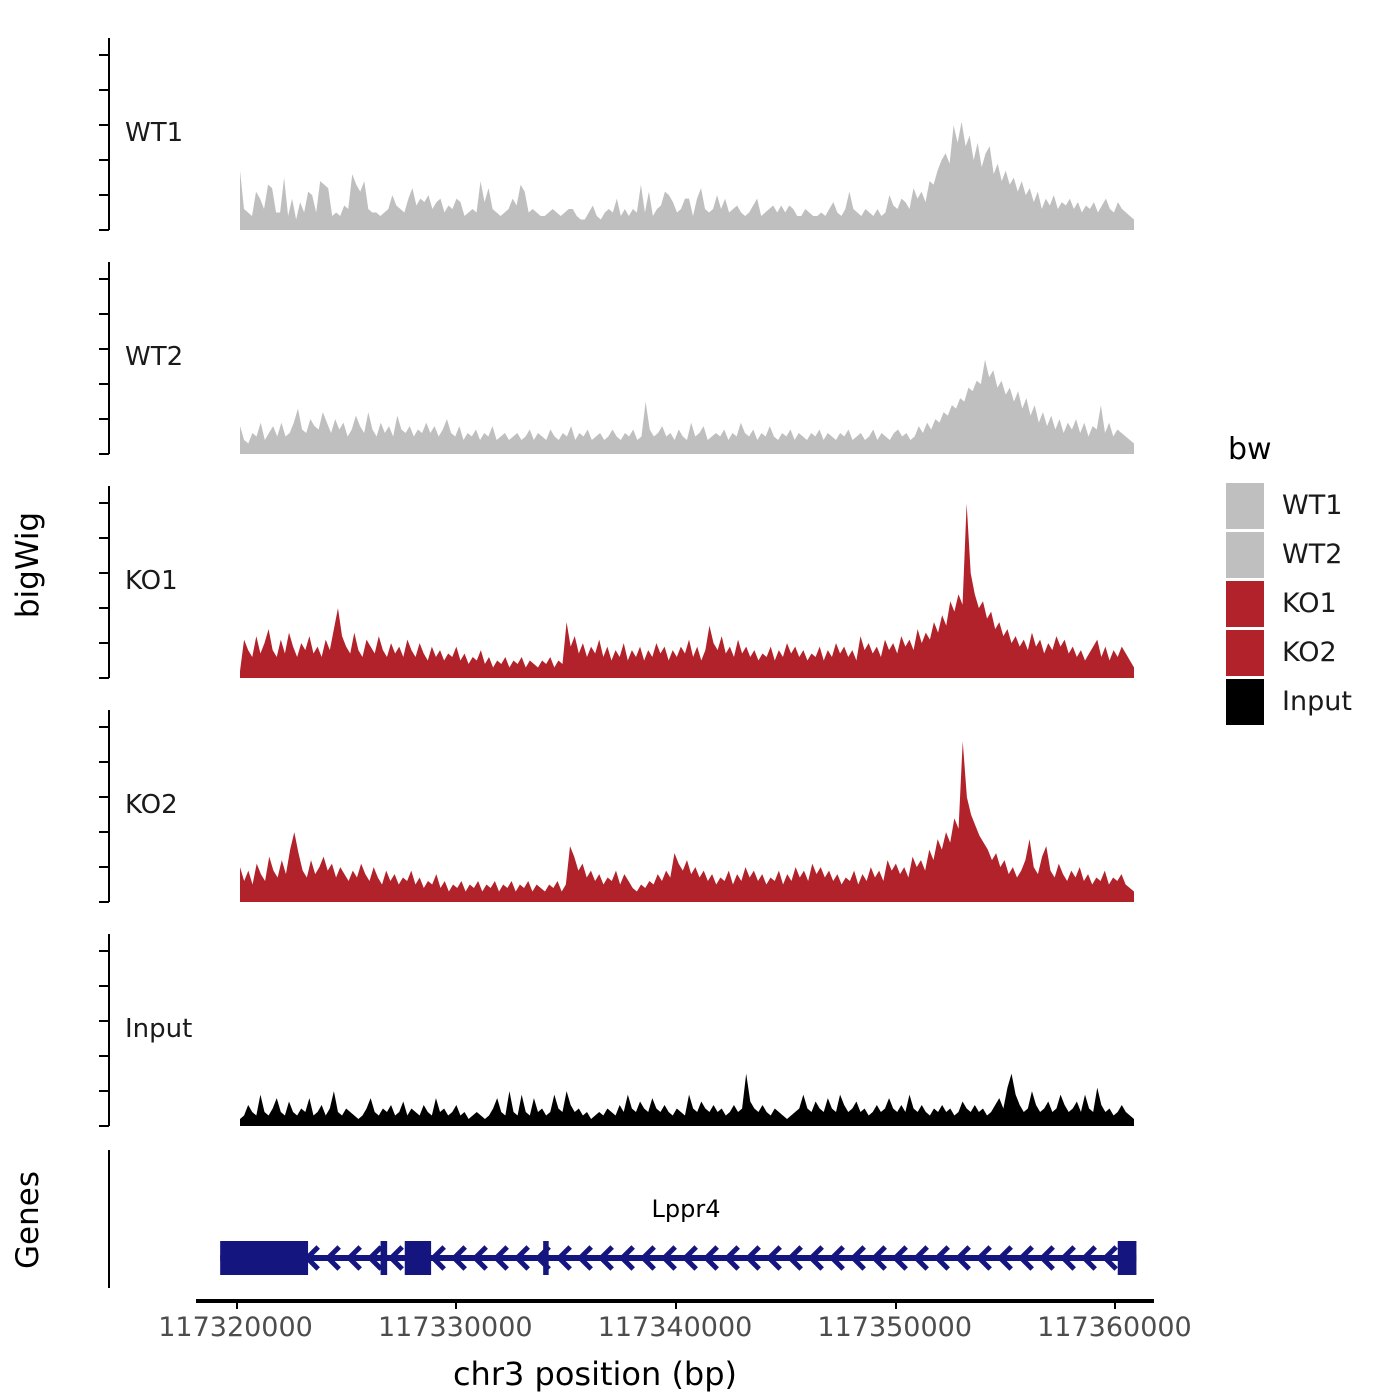 This screenshot has height=1400, width=1400. What do you see at coordinates (1317, 701) in the screenshot?
I see `legend-label: Input` at bounding box center [1317, 701].